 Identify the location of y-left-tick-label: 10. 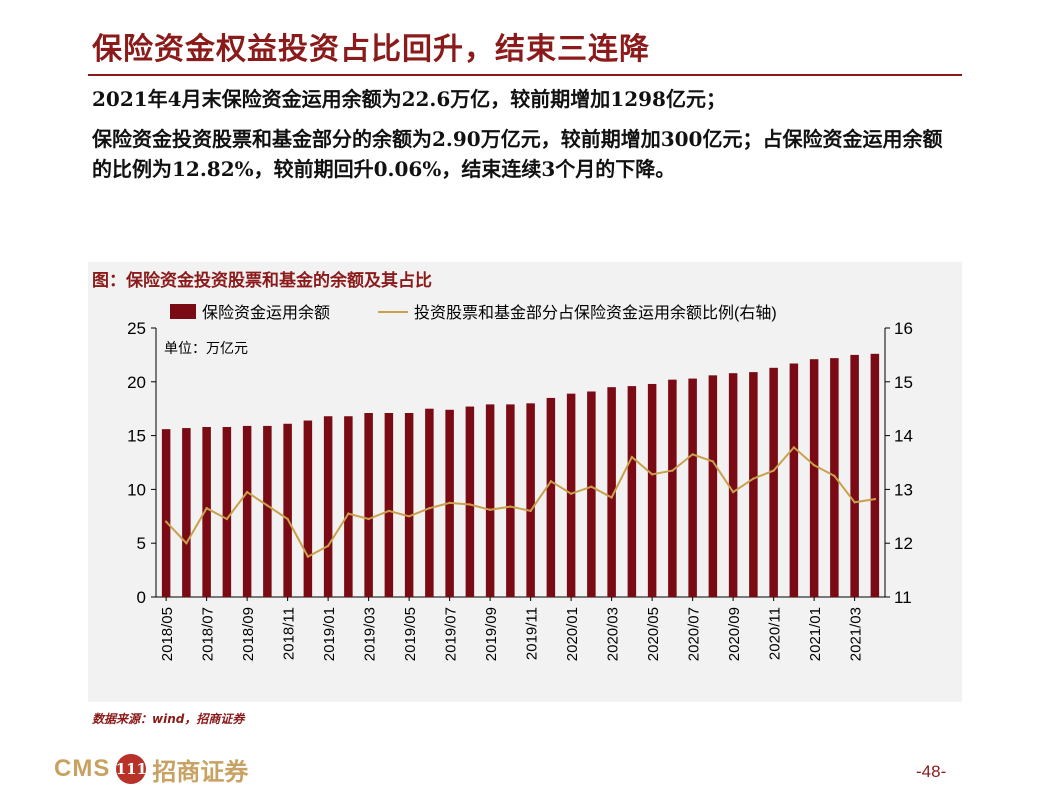
(136, 489).